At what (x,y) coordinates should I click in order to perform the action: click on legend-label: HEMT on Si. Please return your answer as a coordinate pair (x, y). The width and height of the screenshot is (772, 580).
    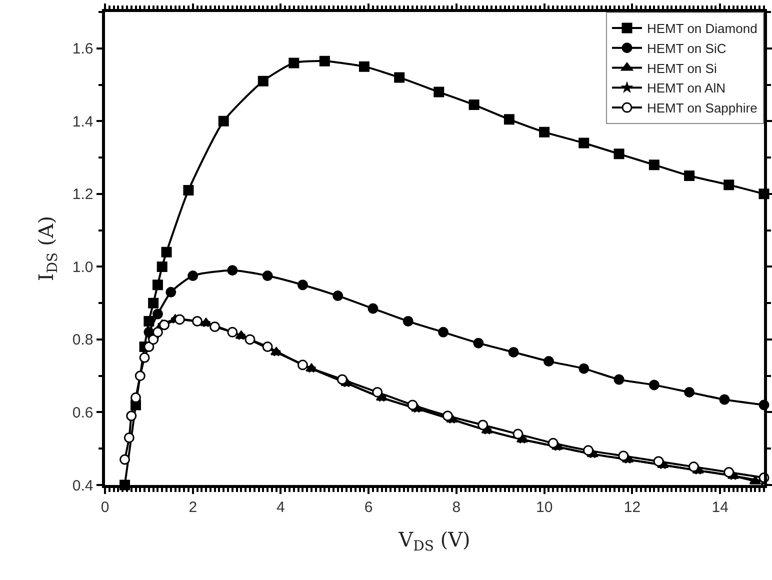
    Looking at the image, I should click on (682, 68).